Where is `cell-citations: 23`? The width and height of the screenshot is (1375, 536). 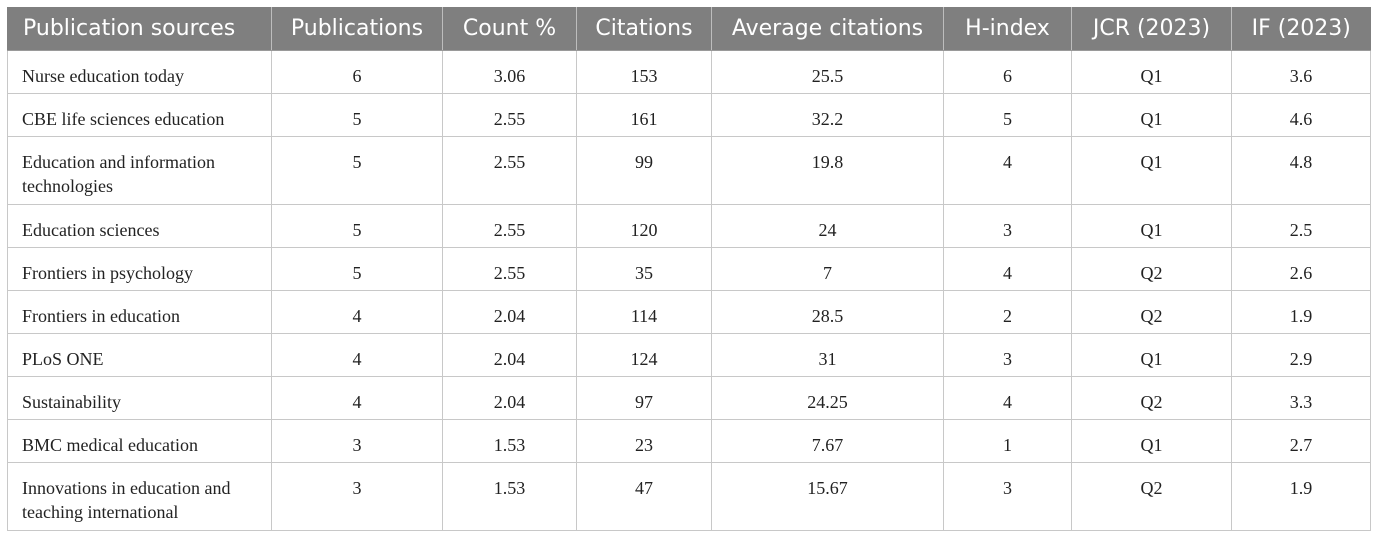
cell-citations: 23 is located at coordinates (644, 441).